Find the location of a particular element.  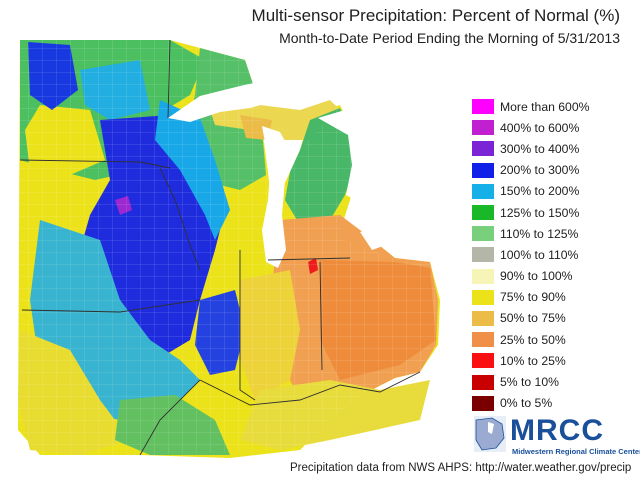

legend-item: 100% to 110% is located at coordinates (530, 254).